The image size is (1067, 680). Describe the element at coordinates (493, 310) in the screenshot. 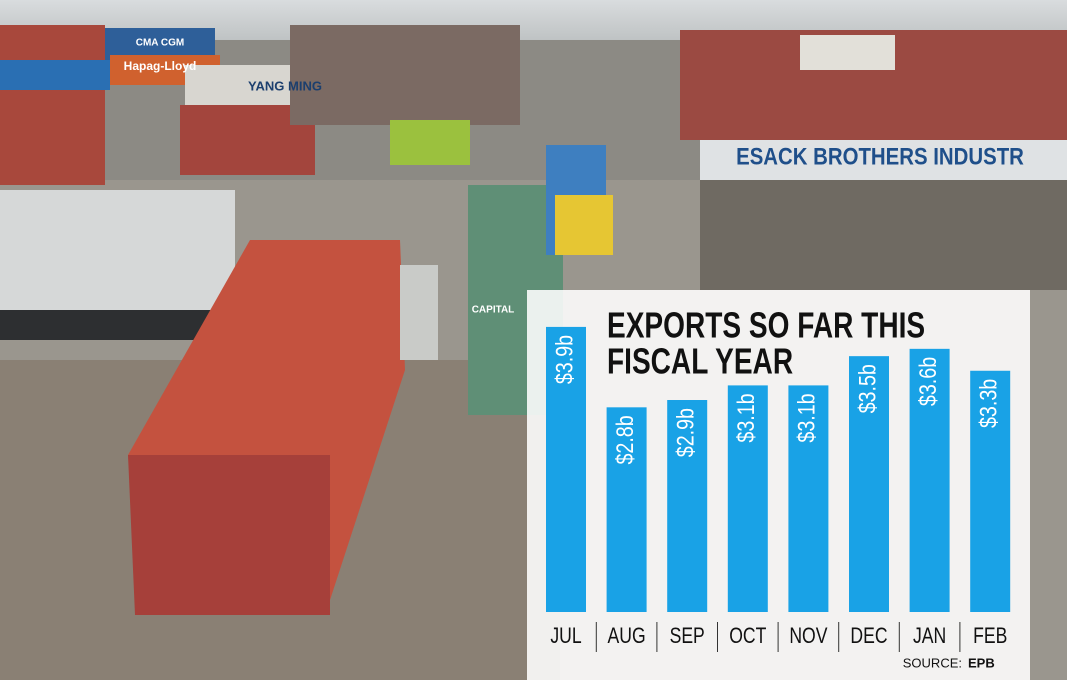

I see `background-sign: CAPITAL` at that location.